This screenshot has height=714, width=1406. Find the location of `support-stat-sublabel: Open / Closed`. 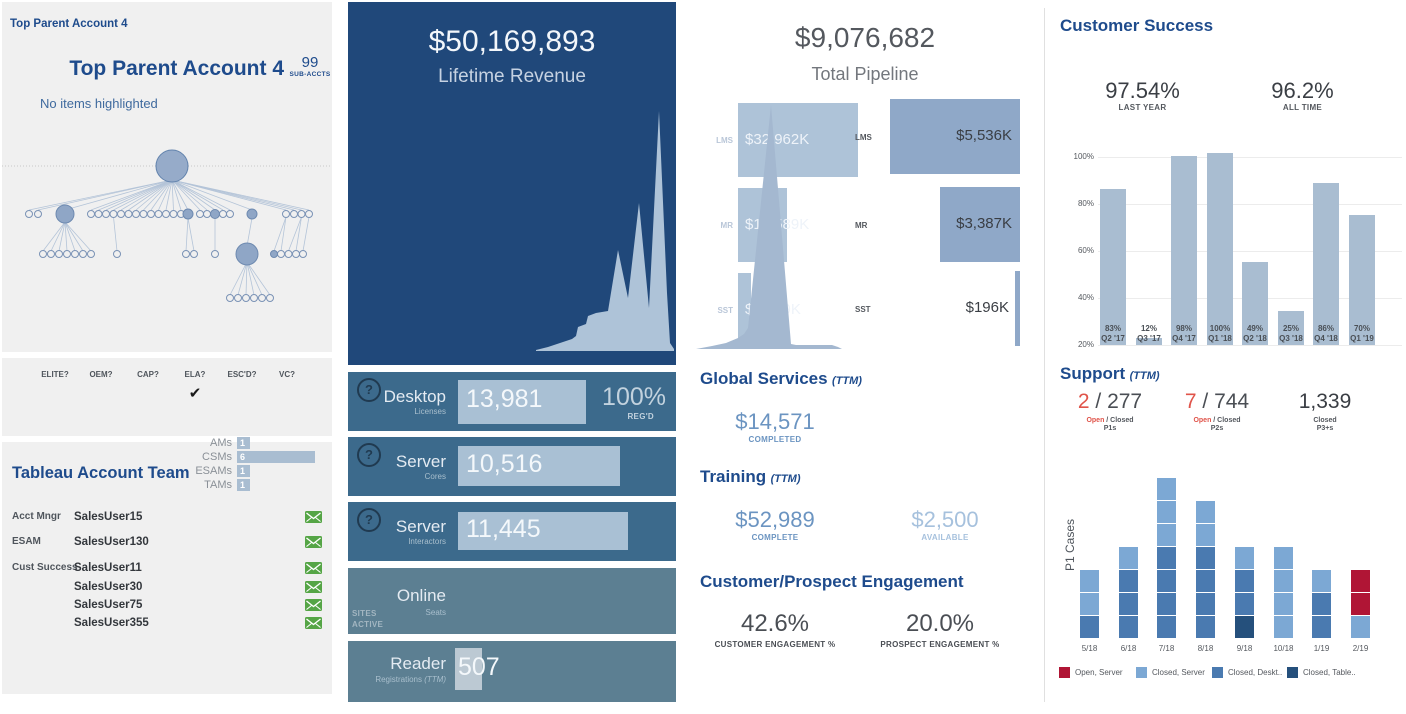

support-stat-sublabel: Open / Closed is located at coordinates (1217, 420).